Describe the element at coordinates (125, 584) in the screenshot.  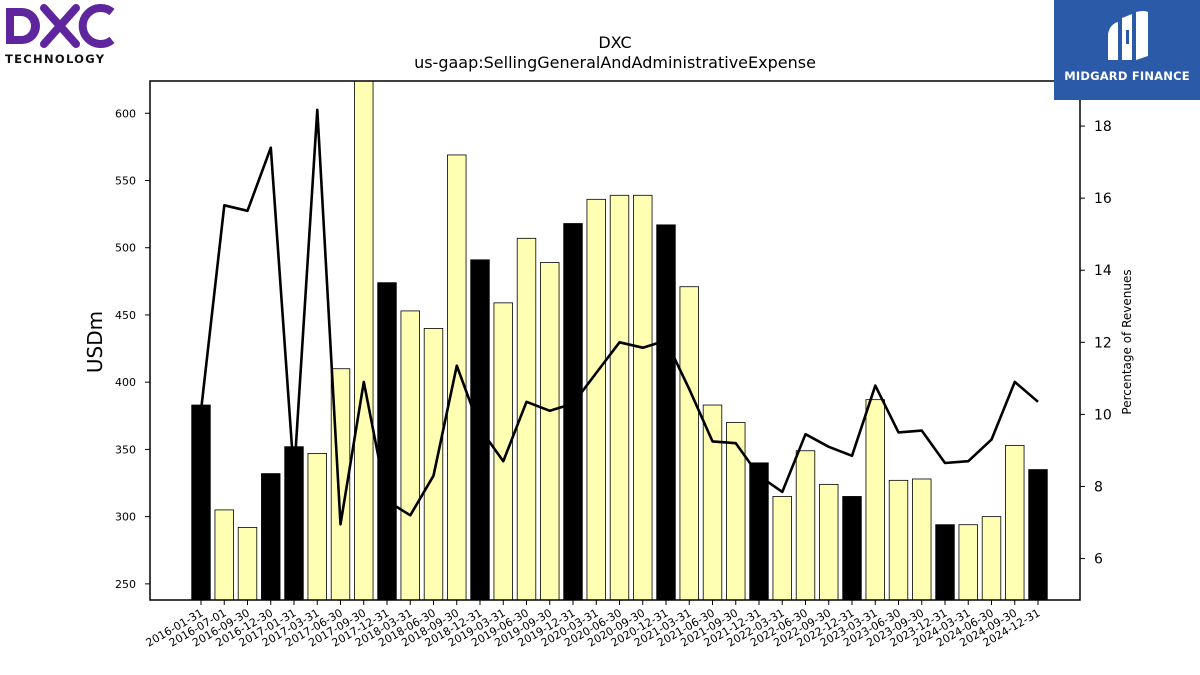
I see `y-tick-label: 250` at that location.